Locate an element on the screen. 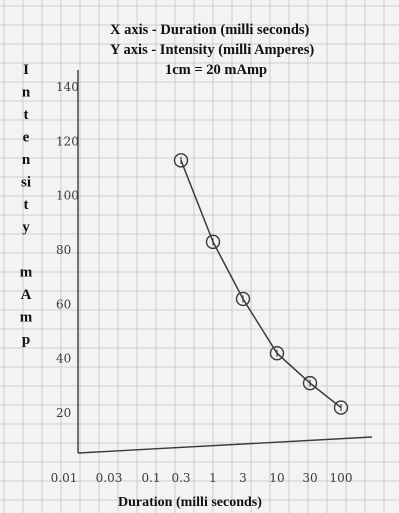 The width and height of the screenshot is (399, 513). y-tick-labels: 20 40 60 80 100 120 140 is located at coordinates (67, 250).